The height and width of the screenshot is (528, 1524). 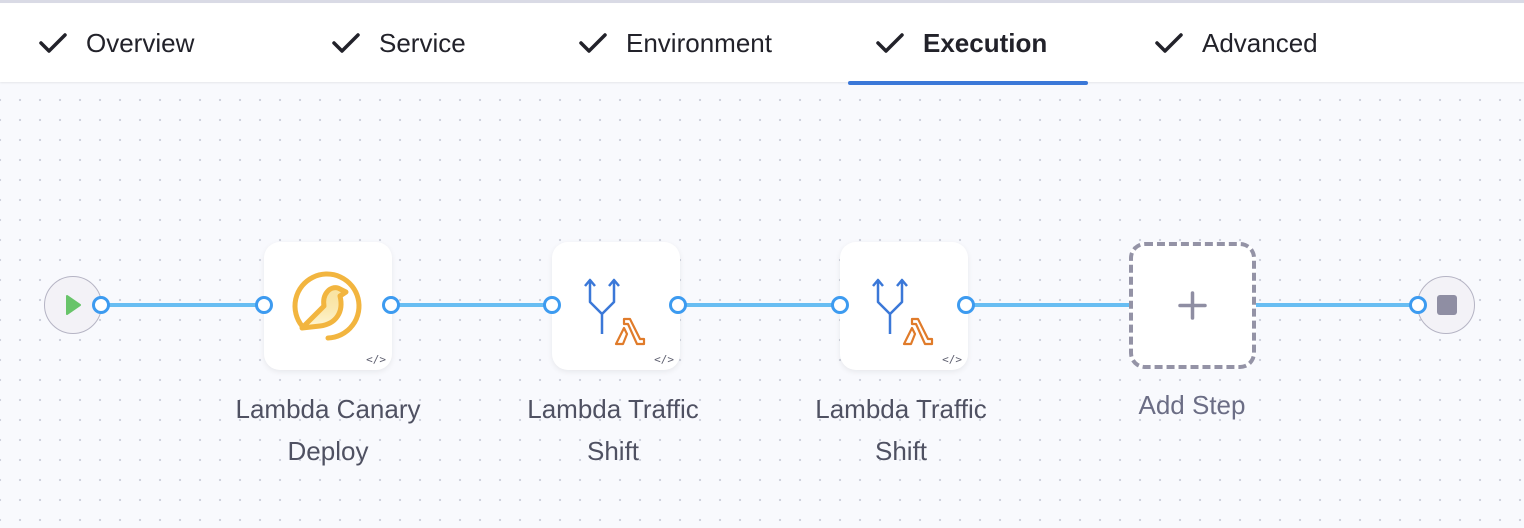 What do you see at coordinates (1446, 304) in the screenshot?
I see `stop-icon` at bounding box center [1446, 304].